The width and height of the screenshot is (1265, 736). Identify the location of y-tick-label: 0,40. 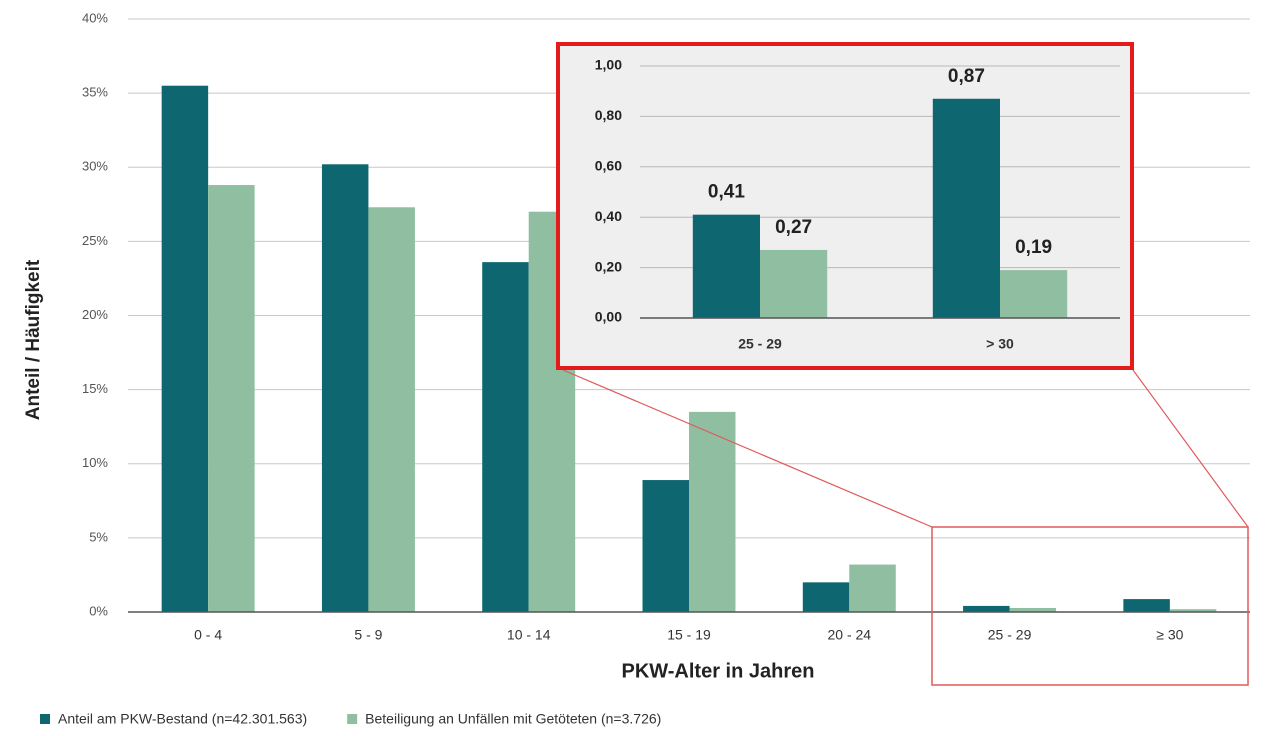
(608, 216).